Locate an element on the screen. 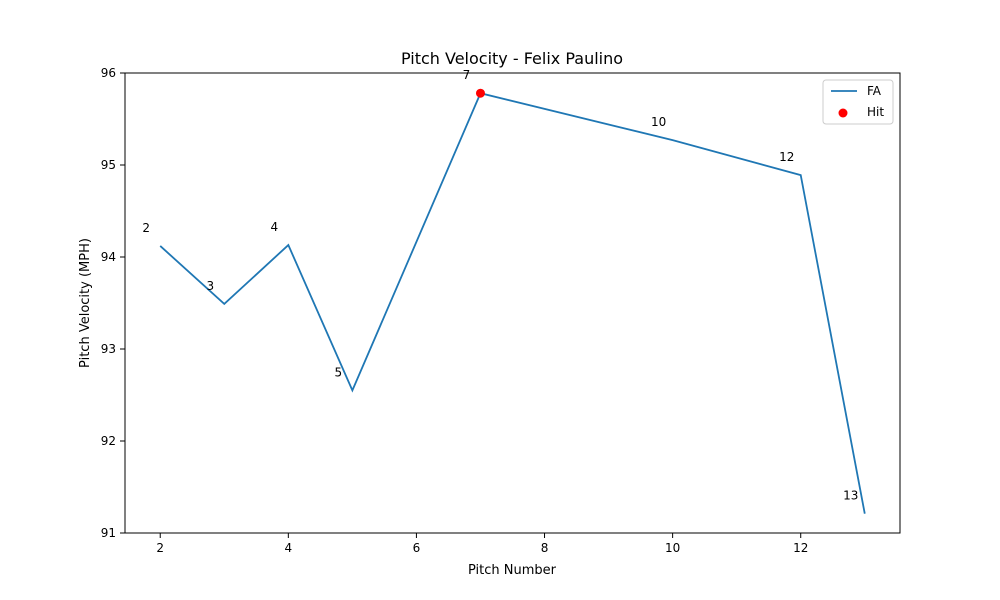  x-axis-label: Pitch Number is located at coordinates (512, 570).